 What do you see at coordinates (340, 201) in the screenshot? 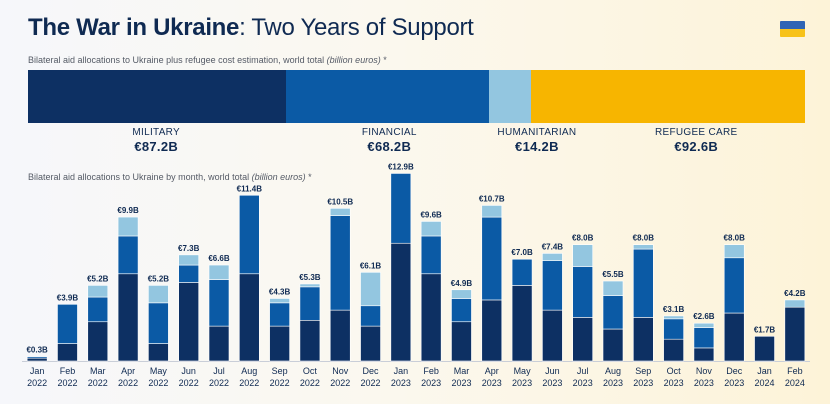
I see `bar-total-label: €10.5B` at bounding box center [340, 201].